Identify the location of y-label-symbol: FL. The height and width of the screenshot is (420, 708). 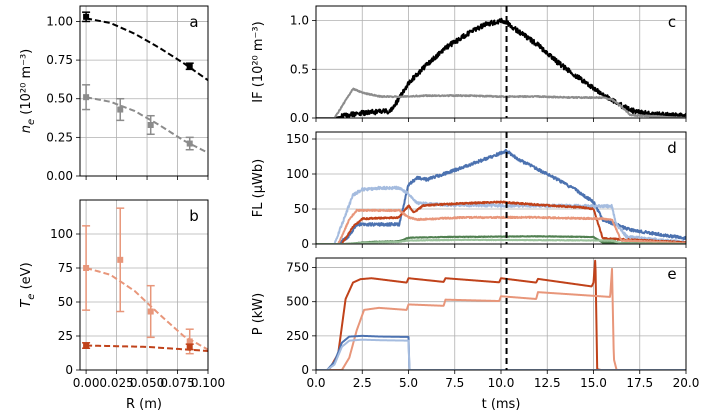
(258, 209).